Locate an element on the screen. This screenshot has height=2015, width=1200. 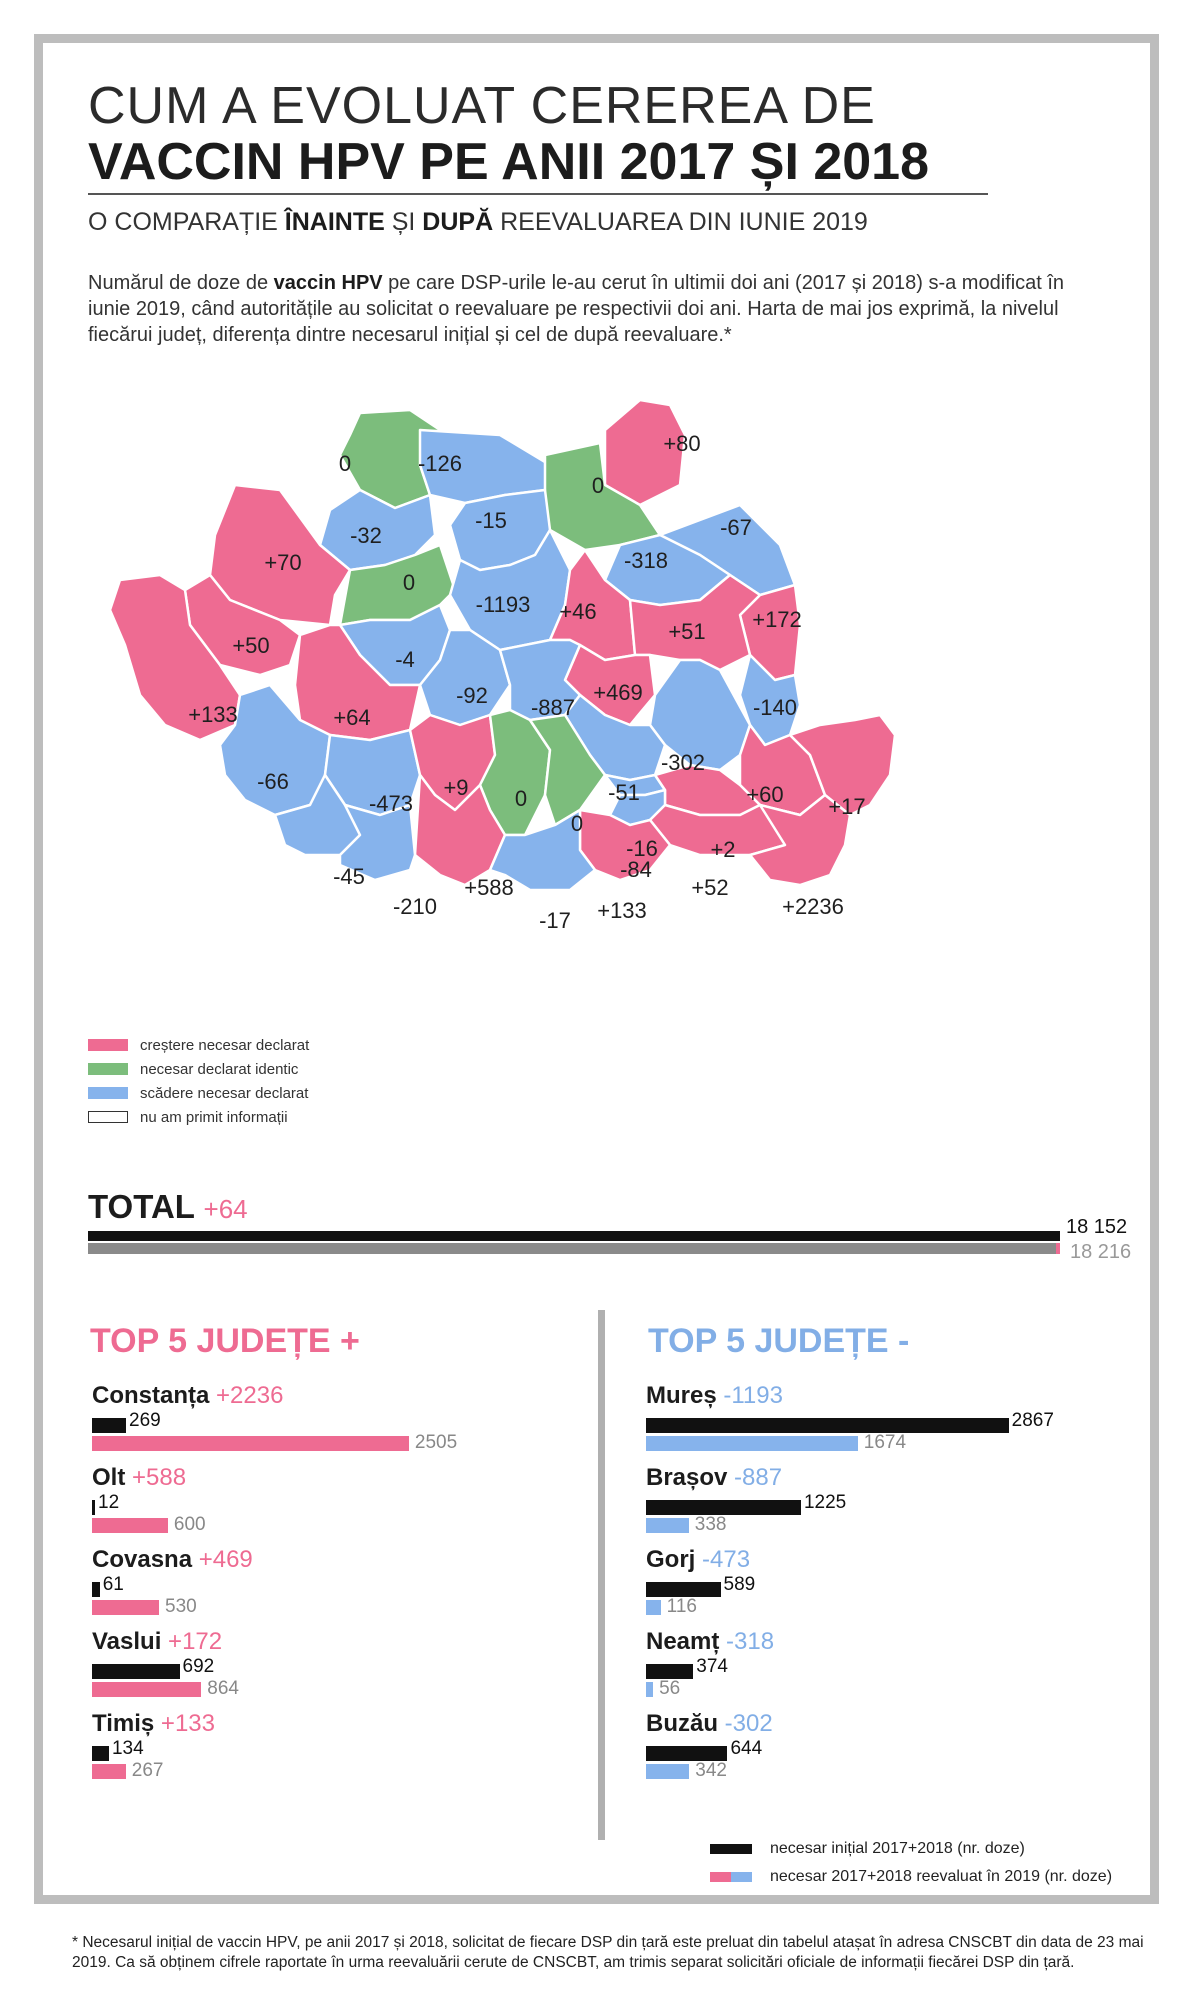
bar-initial-value: 134 is located at coordinates (127, 1748).